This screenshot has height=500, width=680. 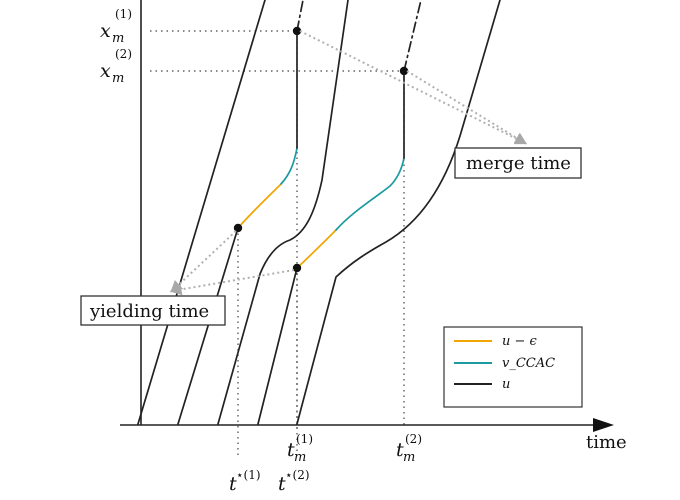 I want to click on traj-b-yield, so click(x=259, y=206).